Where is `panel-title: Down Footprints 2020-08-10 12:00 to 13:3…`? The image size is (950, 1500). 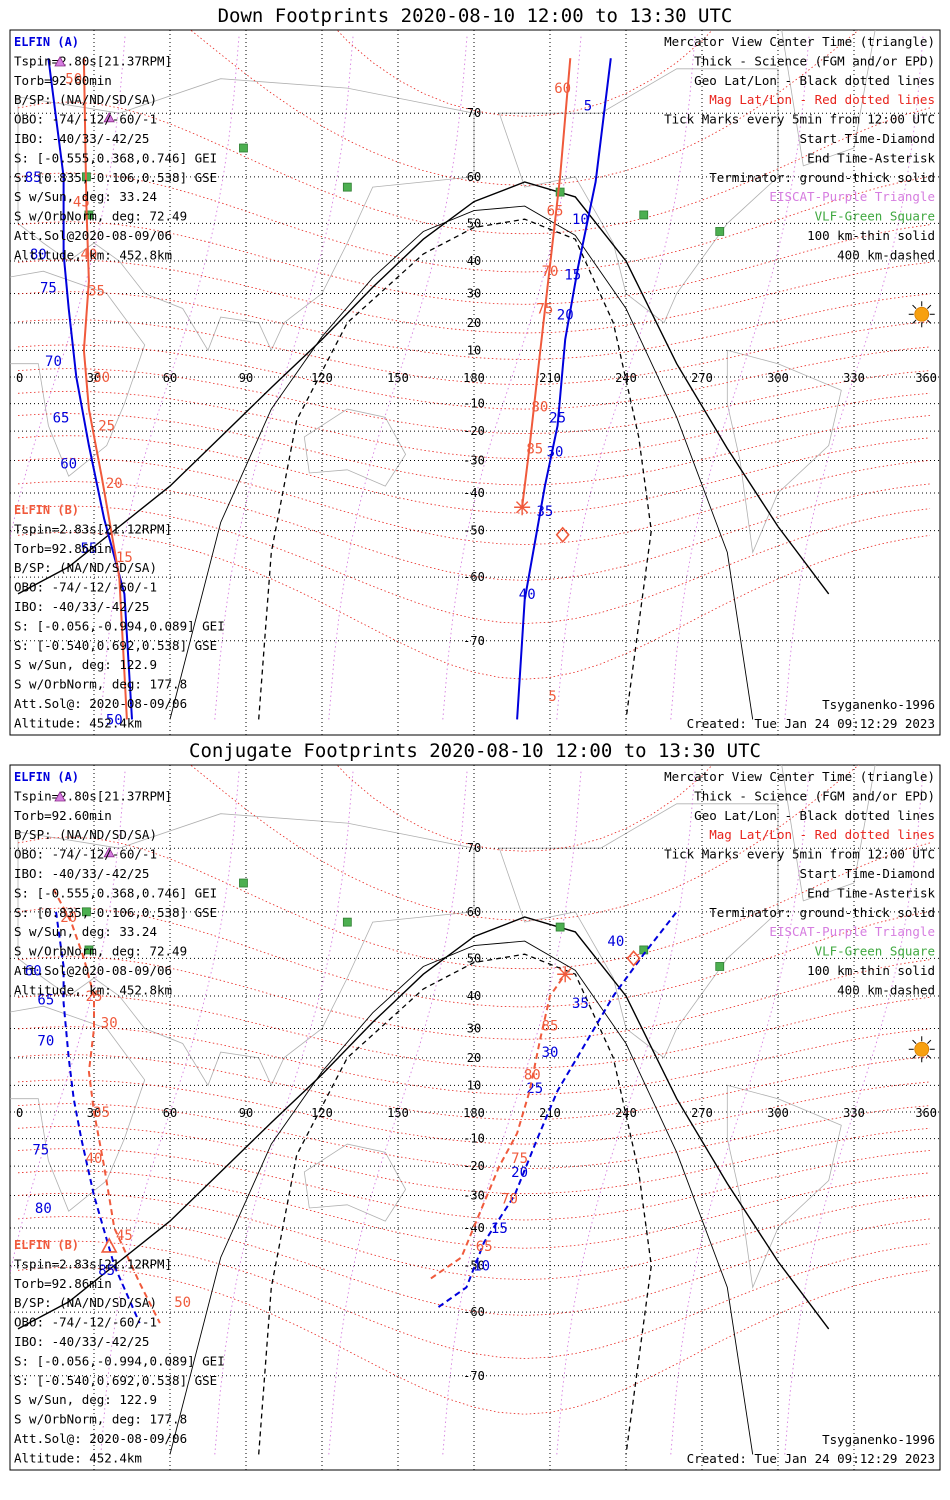 panel-title: Down Footprints 2020-08-10 12:00 to 13:3… is located at coordinates (475, 16).